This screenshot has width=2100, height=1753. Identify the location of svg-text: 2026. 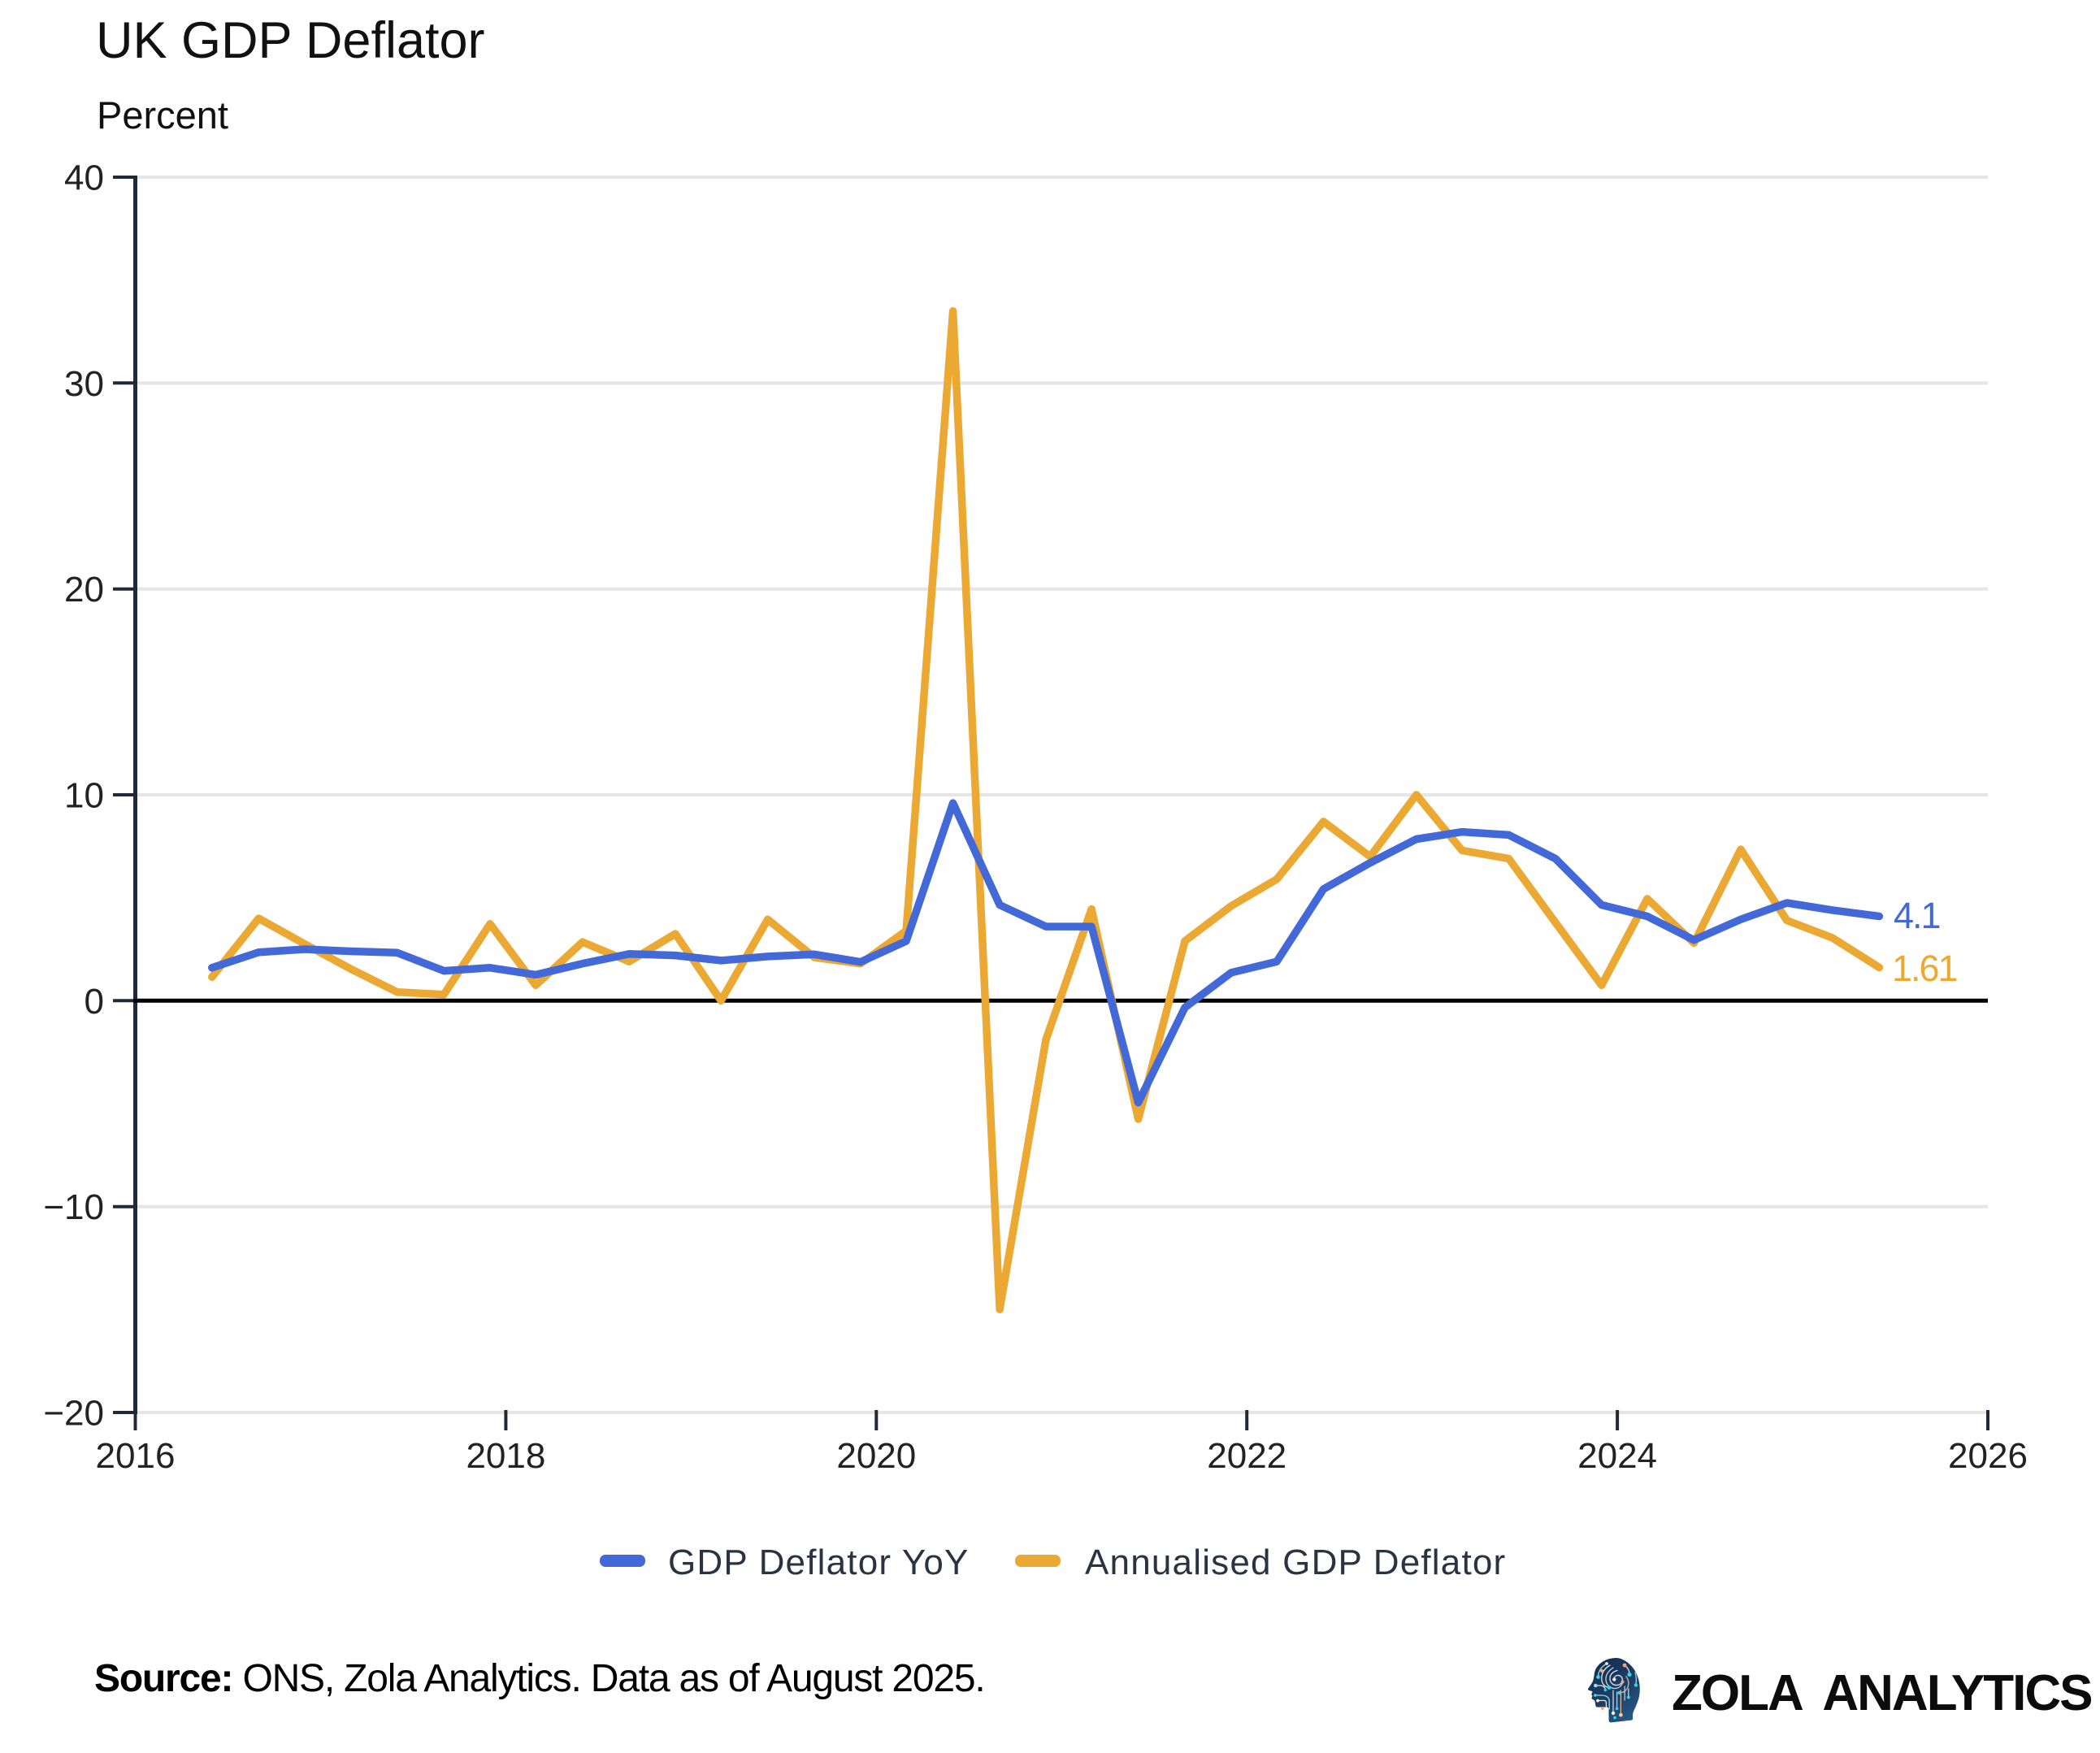
(1988, 1456).